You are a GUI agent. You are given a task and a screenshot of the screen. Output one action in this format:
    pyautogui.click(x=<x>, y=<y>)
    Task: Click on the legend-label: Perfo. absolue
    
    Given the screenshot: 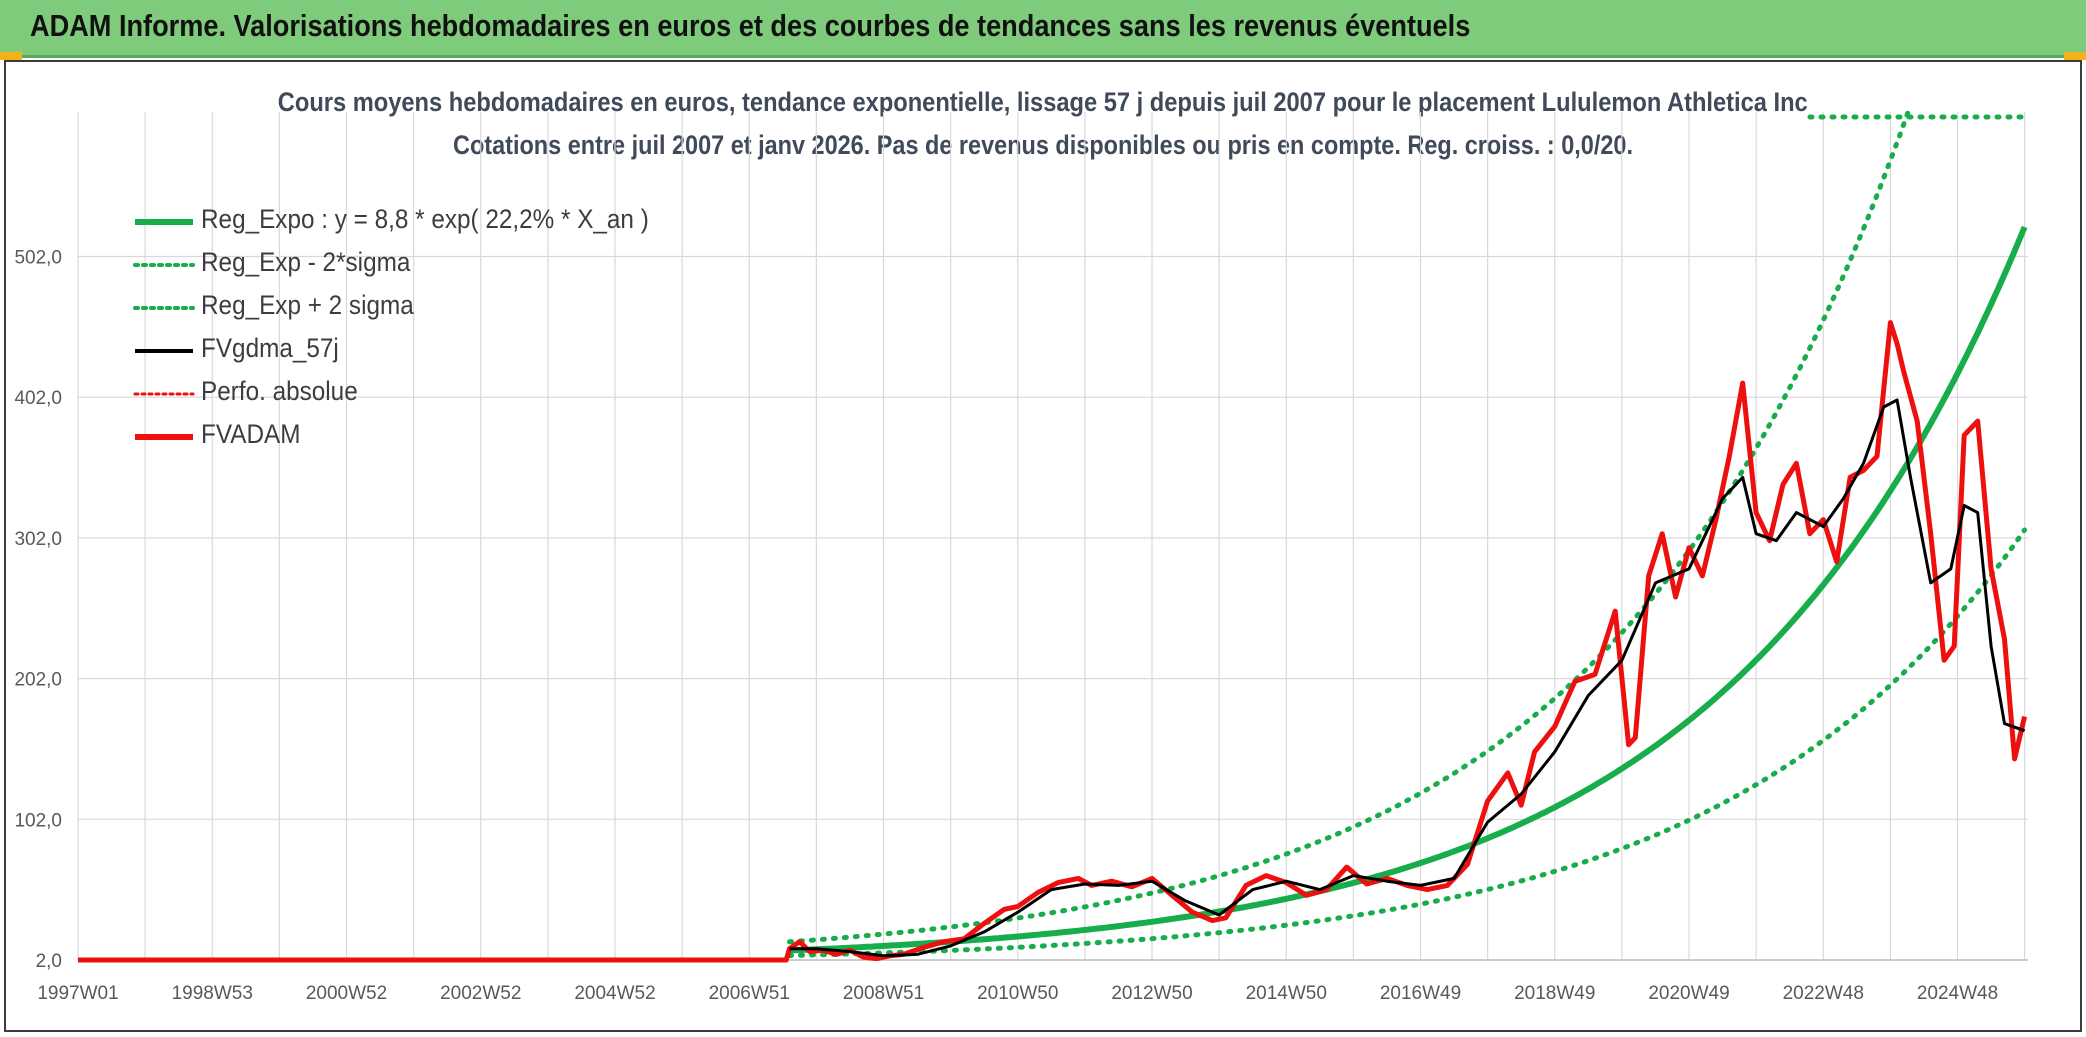 What is the action you would take?
    pyautogui.click(x=279, y=391)
    